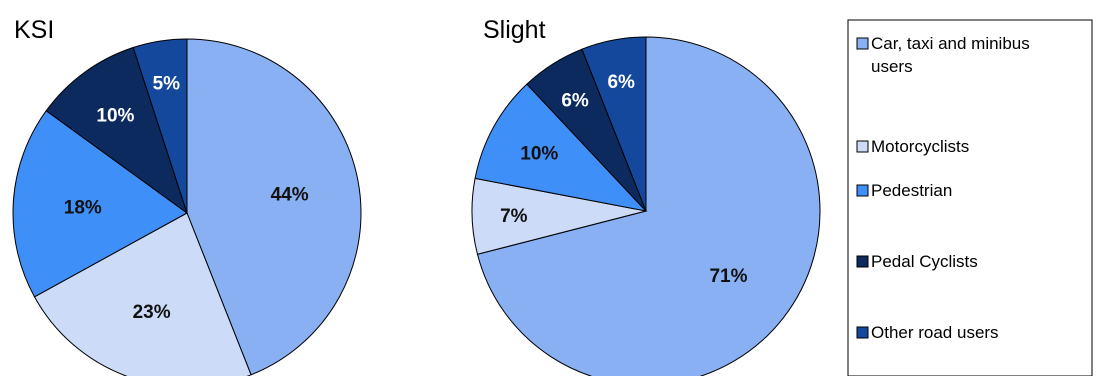 Image resolution: width=1102 pixels, height=381 pixels. Describe the element at coordinates (83, 207) in the screenshot. I see `ksi-data-label-3: 18%` at that location.